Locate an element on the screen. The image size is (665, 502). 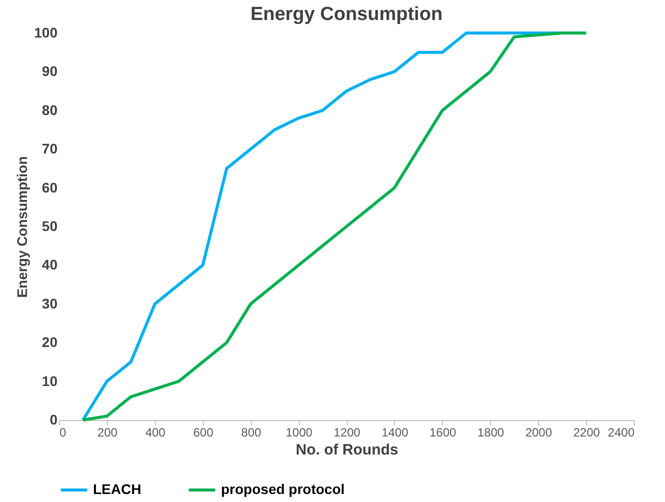
y-tick-label: 40 is located at coordinates (50, 264).